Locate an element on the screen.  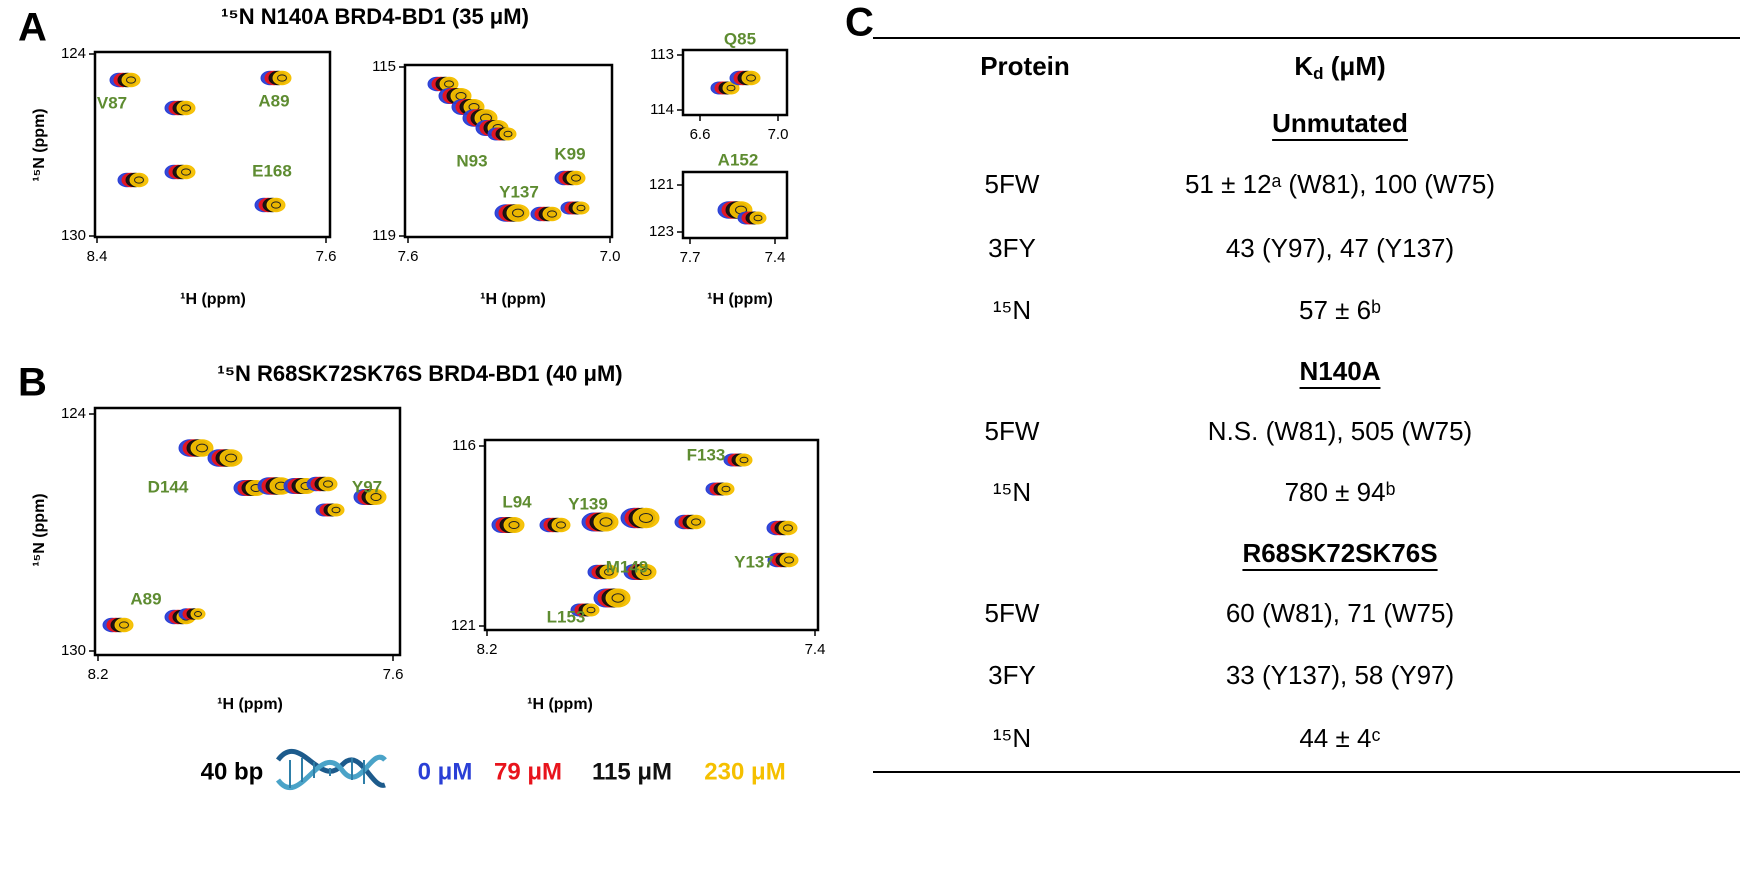
panel-title: ¹⁵N R68SK72SK76S BRD4-BD1 (40 μM) is located at coordinates (419, 373).